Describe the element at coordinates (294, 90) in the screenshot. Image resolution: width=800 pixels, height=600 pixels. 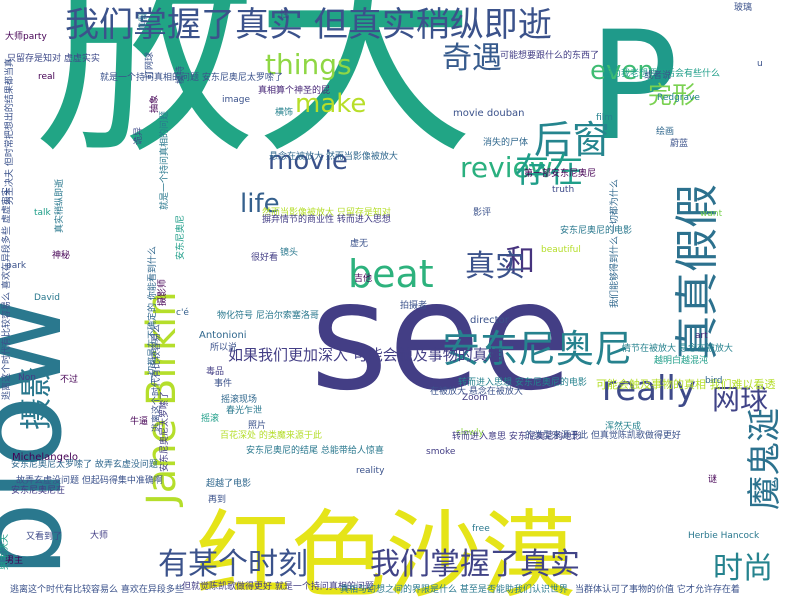
I see `word-cloud-term: 真相算个神圣的屁` at that location.